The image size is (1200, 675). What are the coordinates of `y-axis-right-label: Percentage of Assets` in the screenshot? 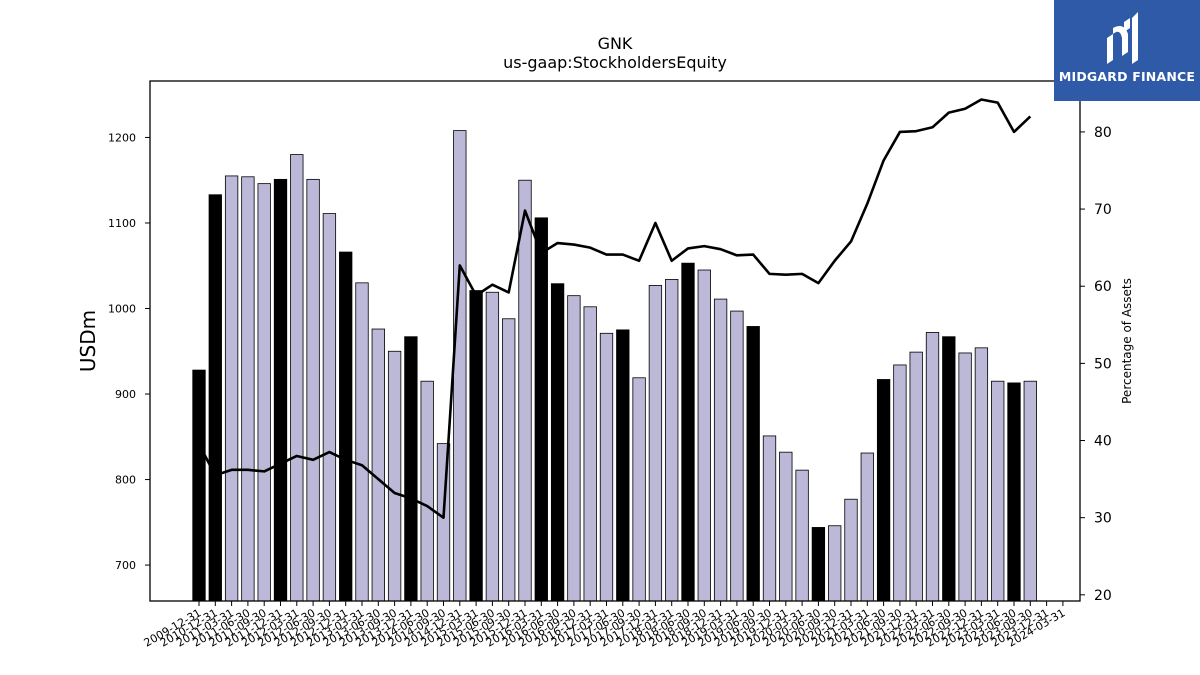 It's located at (1127, 341).